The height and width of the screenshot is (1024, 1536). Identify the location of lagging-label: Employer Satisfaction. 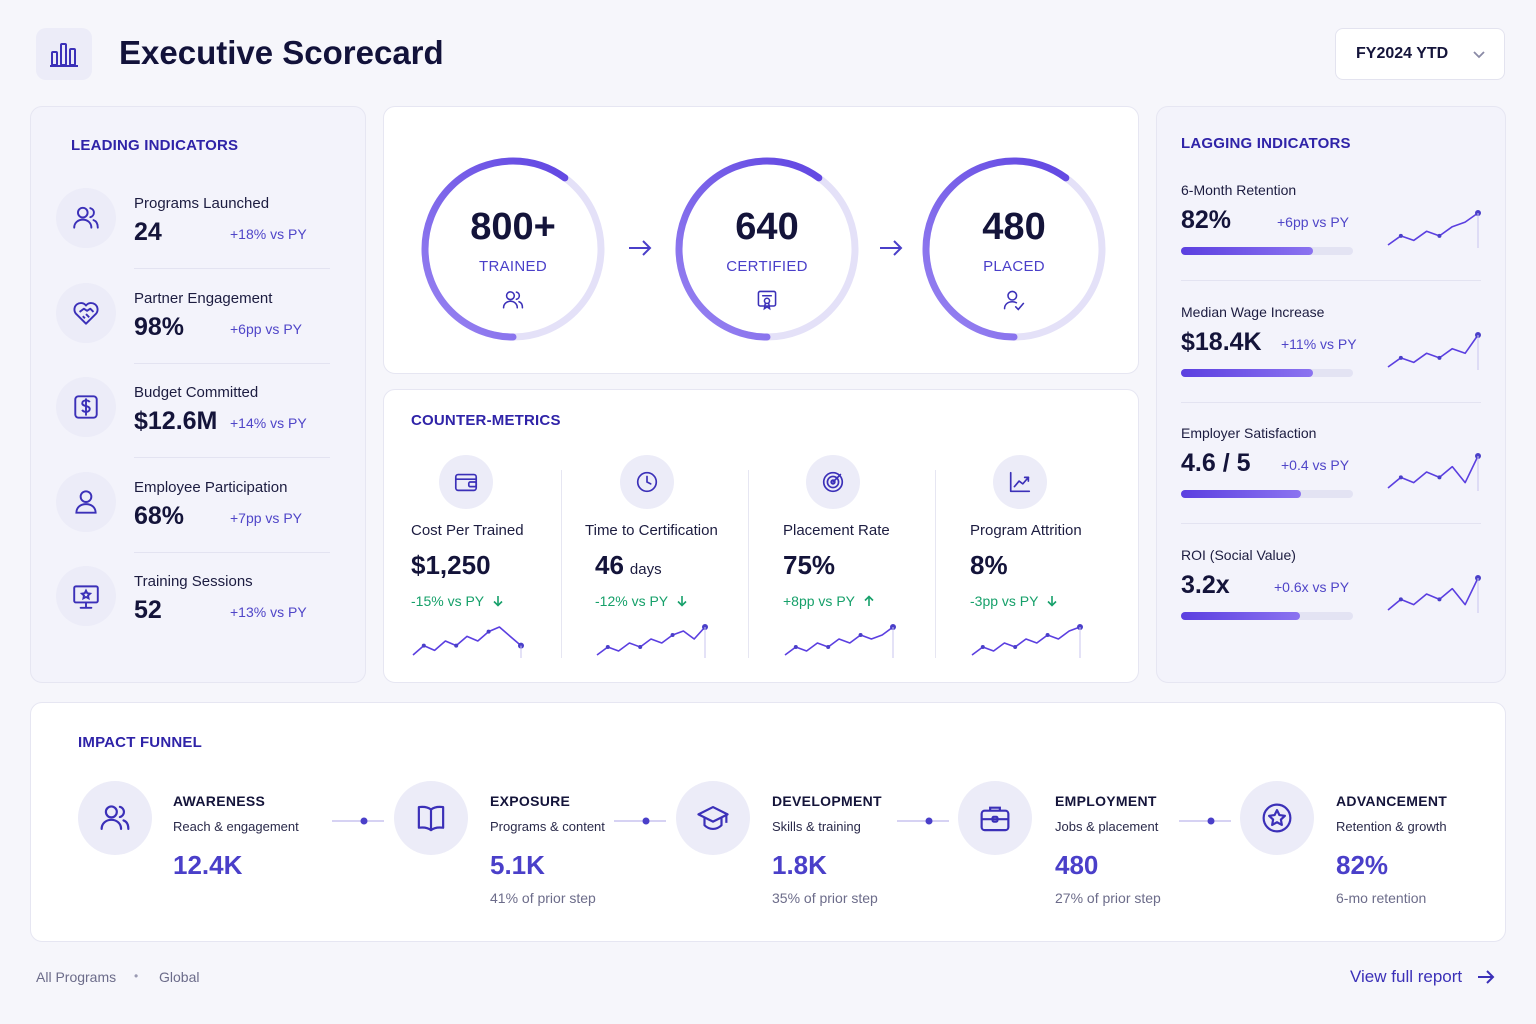
(1249, 433).